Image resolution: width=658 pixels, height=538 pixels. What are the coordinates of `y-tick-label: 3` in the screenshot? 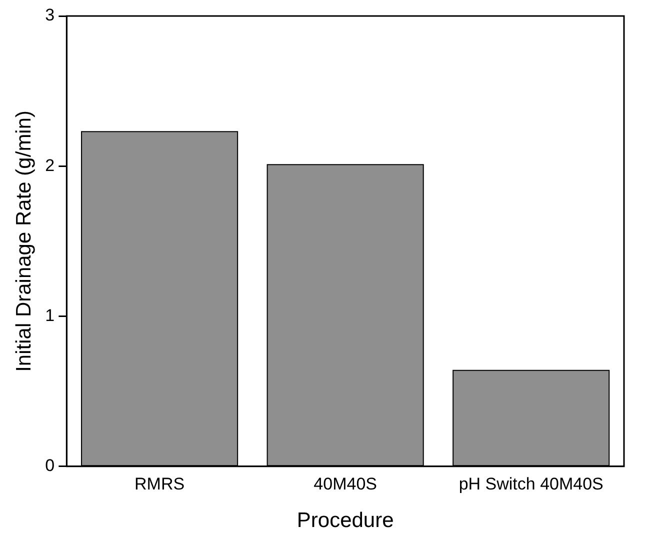 It's located at (50, 15).